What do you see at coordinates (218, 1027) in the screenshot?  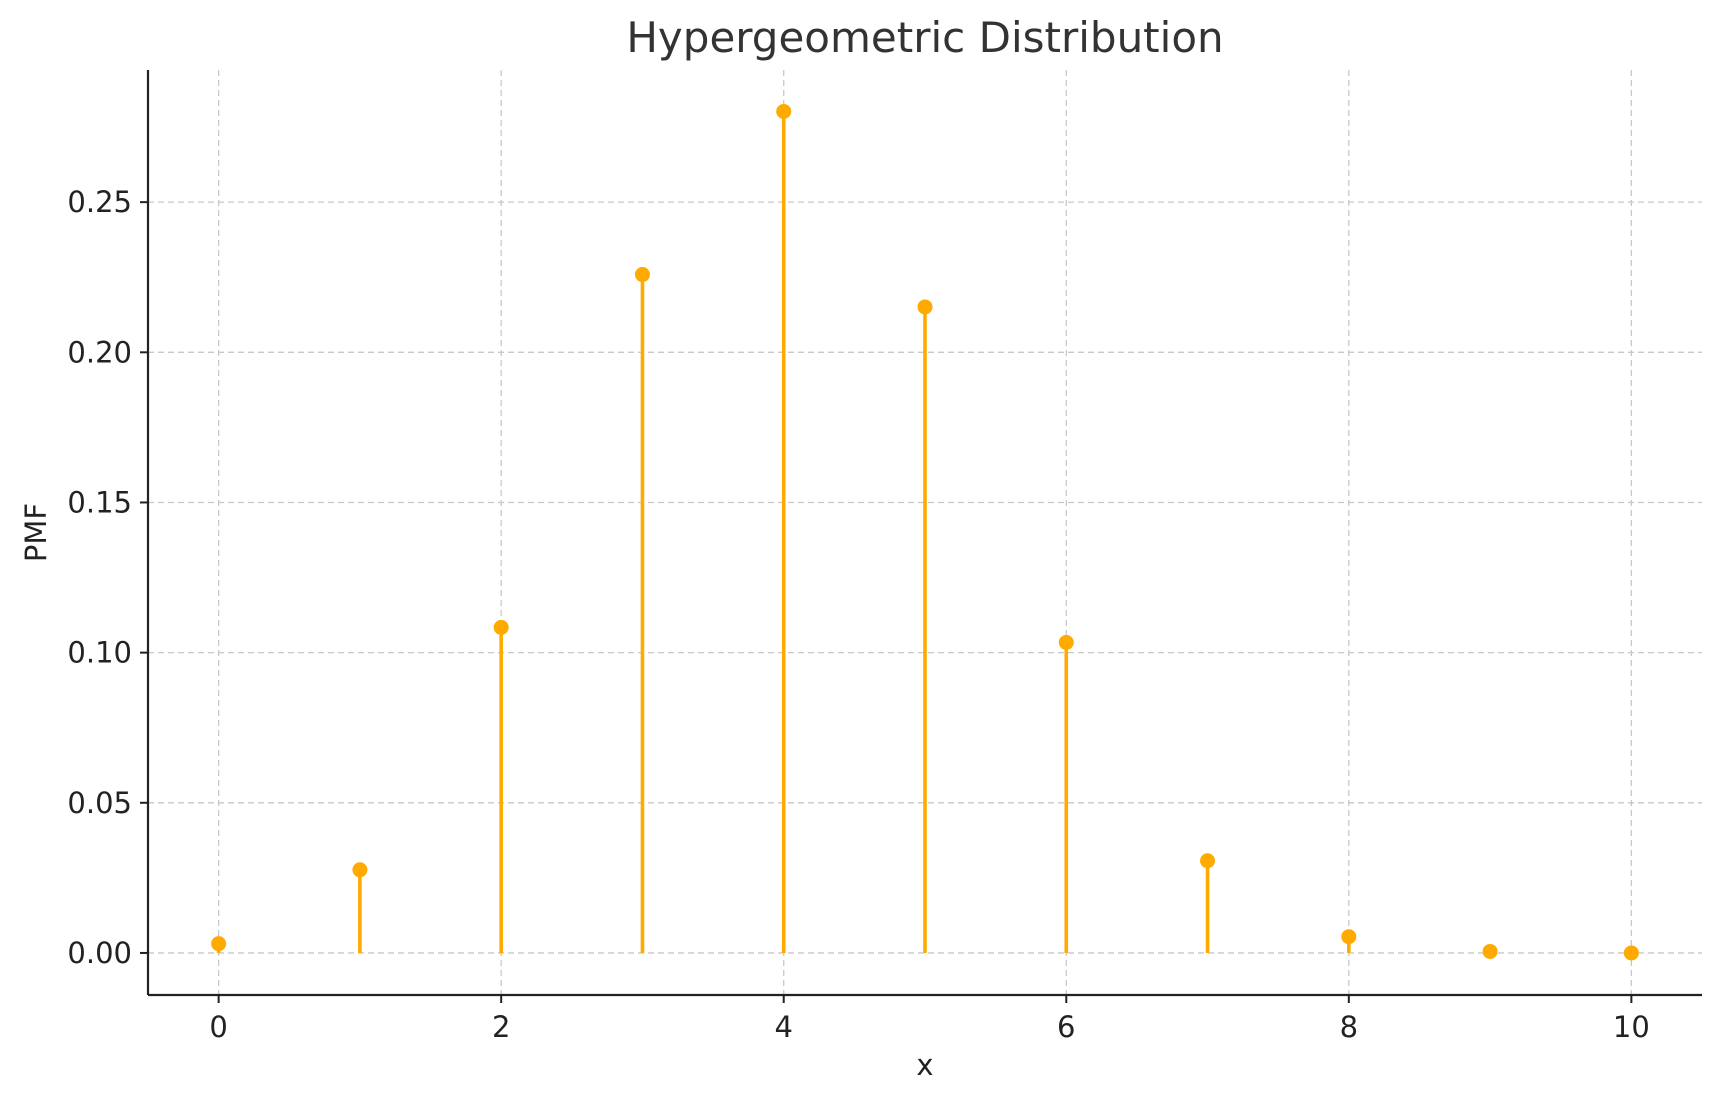 I see `x-tick-label-0: 0` at bounding box center [218, 1027].